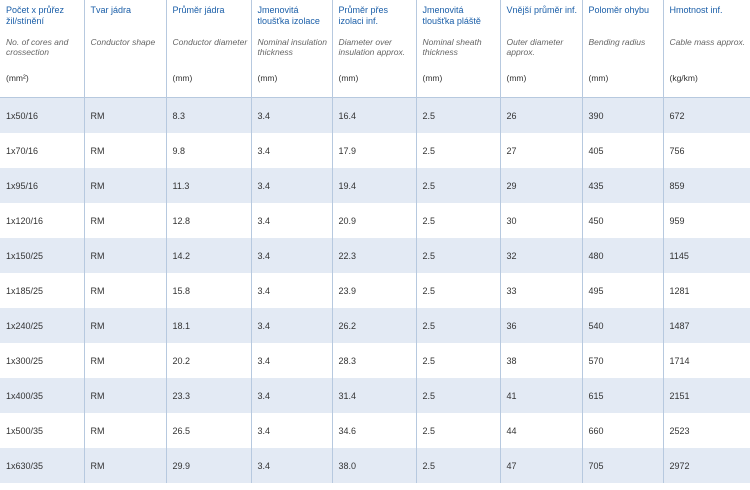 The image size is (750, 490). What do you see at coordinates (209, 49) in the screenshot?
I see `header-conductor-diameter: Průměr jádra Conductor diameter (mm)` at bounding box center [209, 49].